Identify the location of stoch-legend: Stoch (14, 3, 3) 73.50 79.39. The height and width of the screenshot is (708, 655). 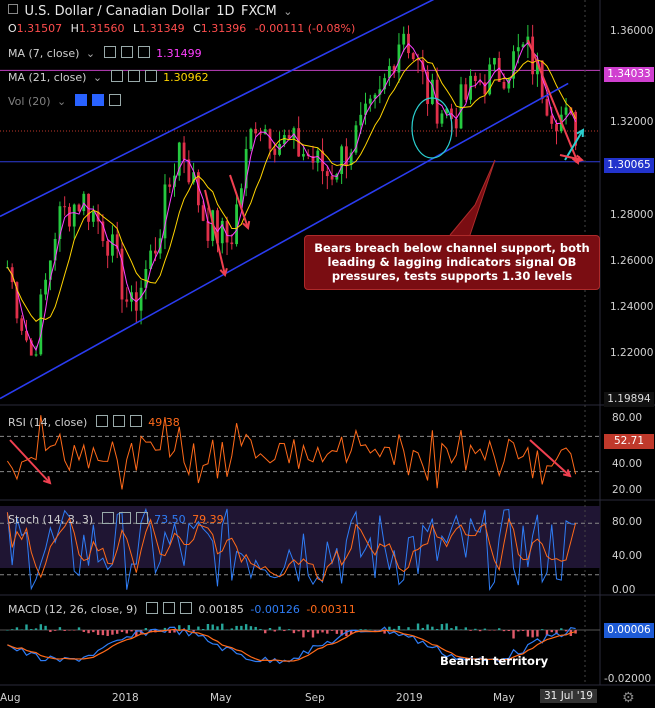
(117, 519).